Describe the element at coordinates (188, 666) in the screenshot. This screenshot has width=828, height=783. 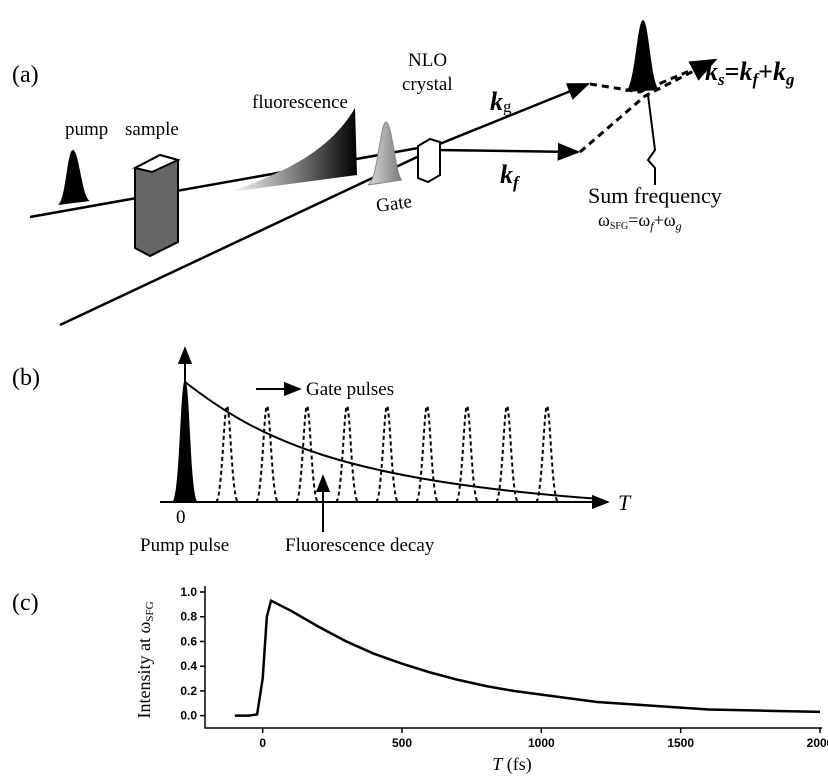
I see `y-tick-label: 0.4` at that location.